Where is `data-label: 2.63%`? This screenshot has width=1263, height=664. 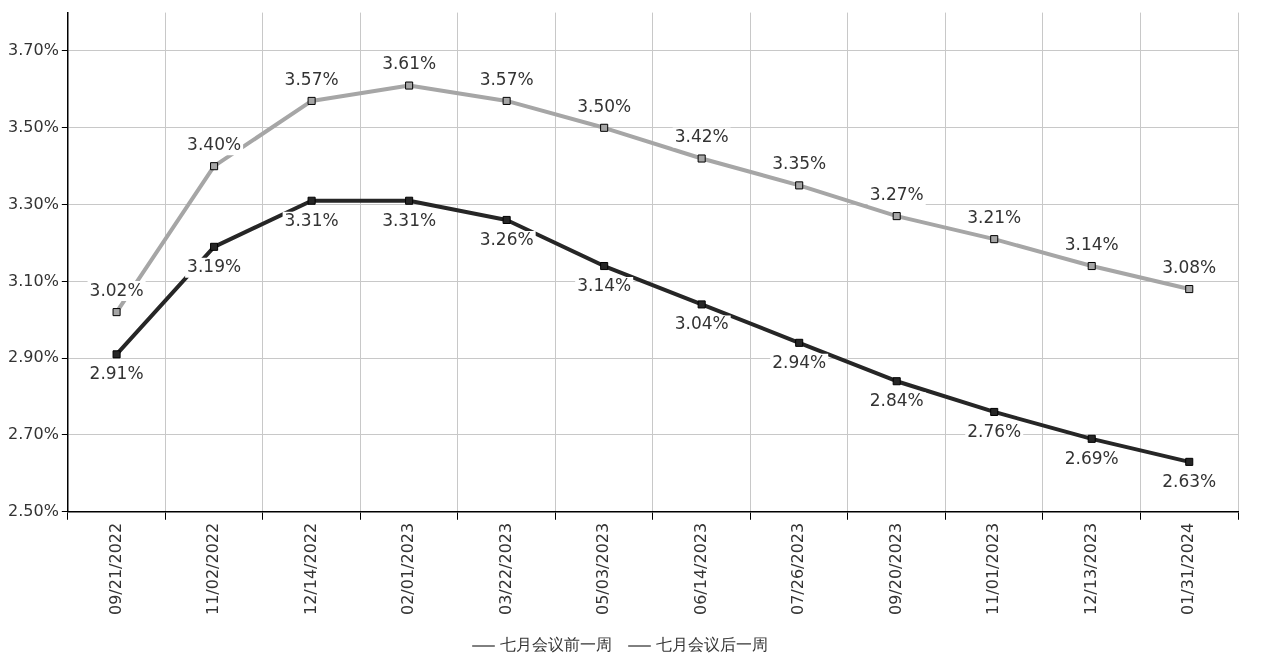 data-label: 2.63% is located at coordinates (1189, 480).